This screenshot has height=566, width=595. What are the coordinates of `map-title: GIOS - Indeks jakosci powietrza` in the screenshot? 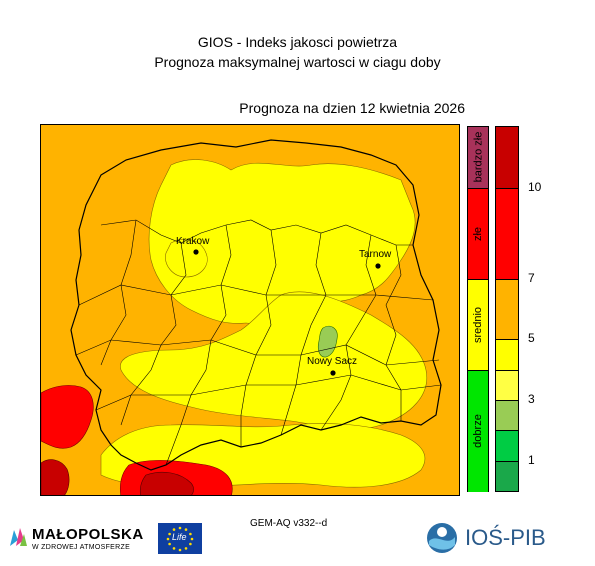 It's located at (297, 42).